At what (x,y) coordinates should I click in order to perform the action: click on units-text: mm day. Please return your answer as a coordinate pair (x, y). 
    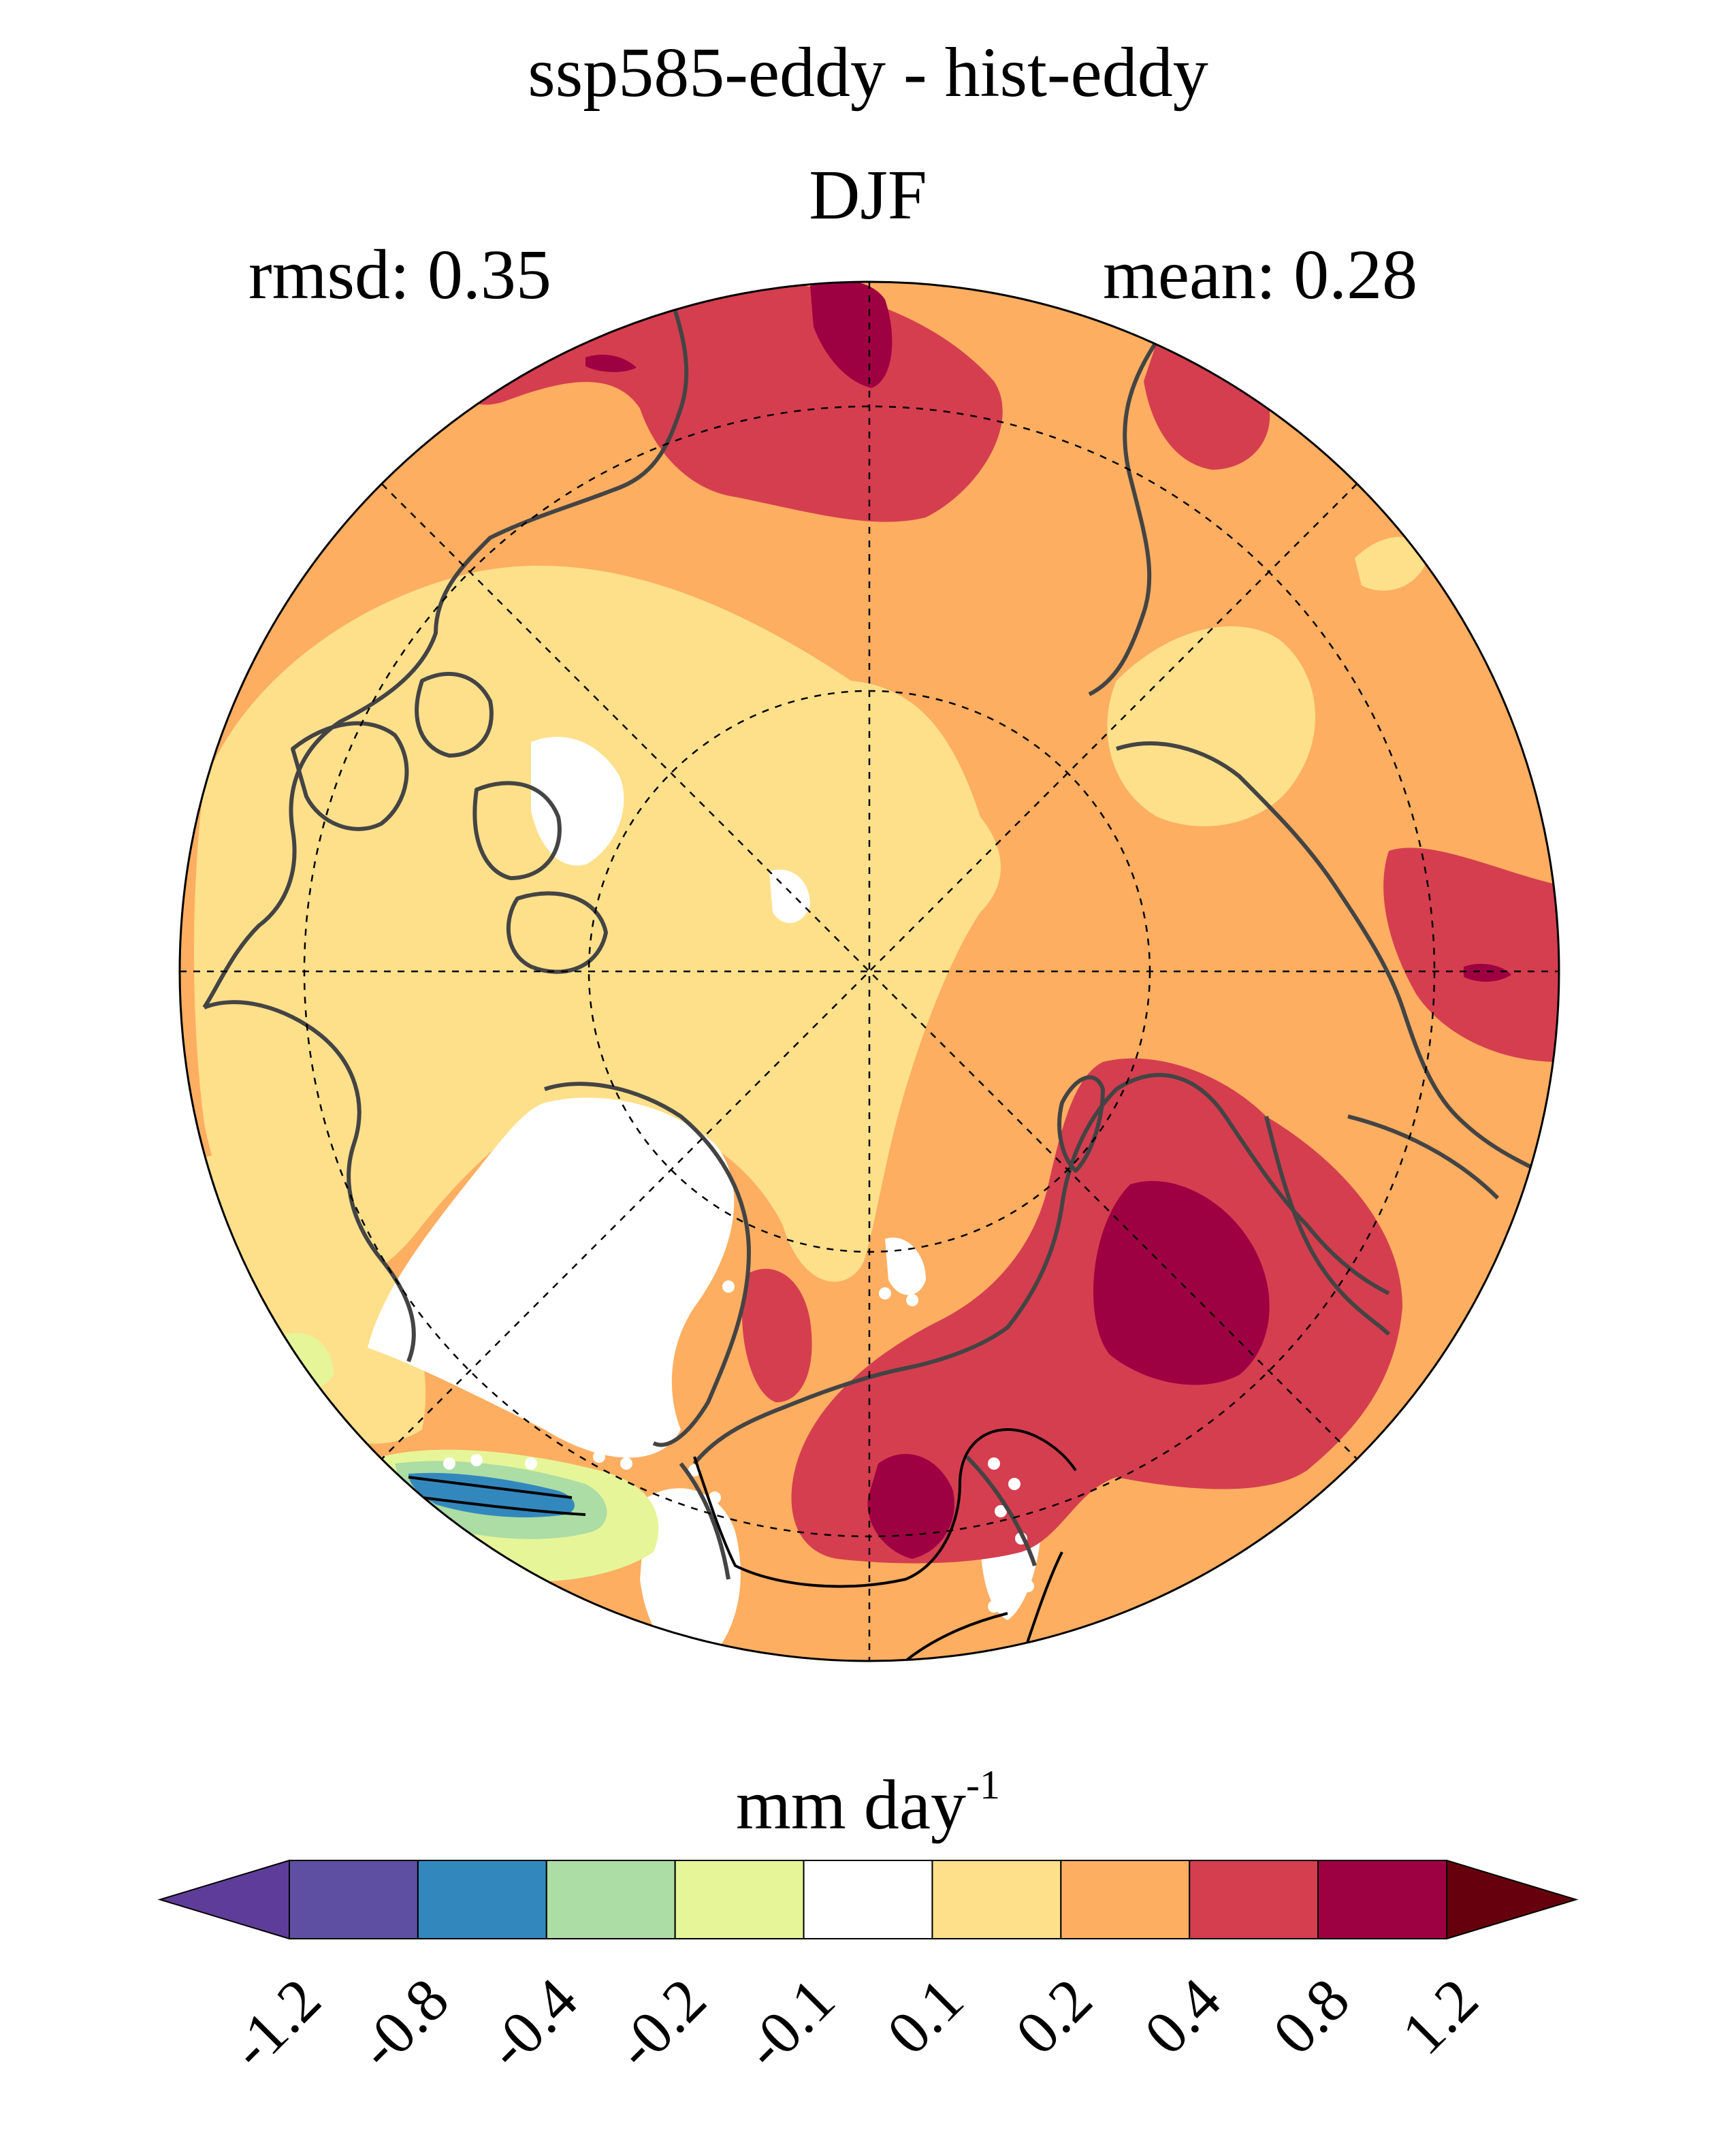
    Looking at the image, I should click on (851, 1805).